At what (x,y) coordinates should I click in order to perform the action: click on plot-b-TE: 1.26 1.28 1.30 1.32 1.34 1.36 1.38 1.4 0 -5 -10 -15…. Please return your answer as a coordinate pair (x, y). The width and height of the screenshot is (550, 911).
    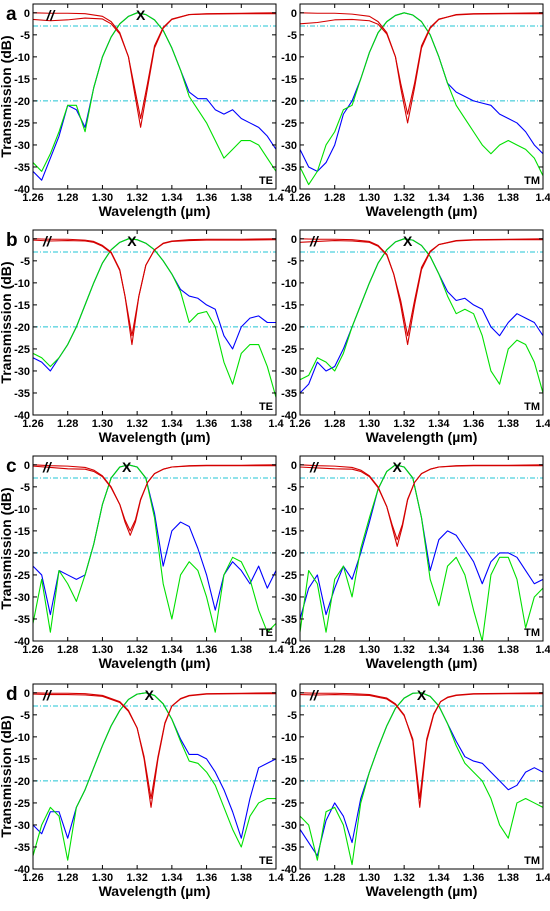
    Looking at the image, I should click on (142, 337).